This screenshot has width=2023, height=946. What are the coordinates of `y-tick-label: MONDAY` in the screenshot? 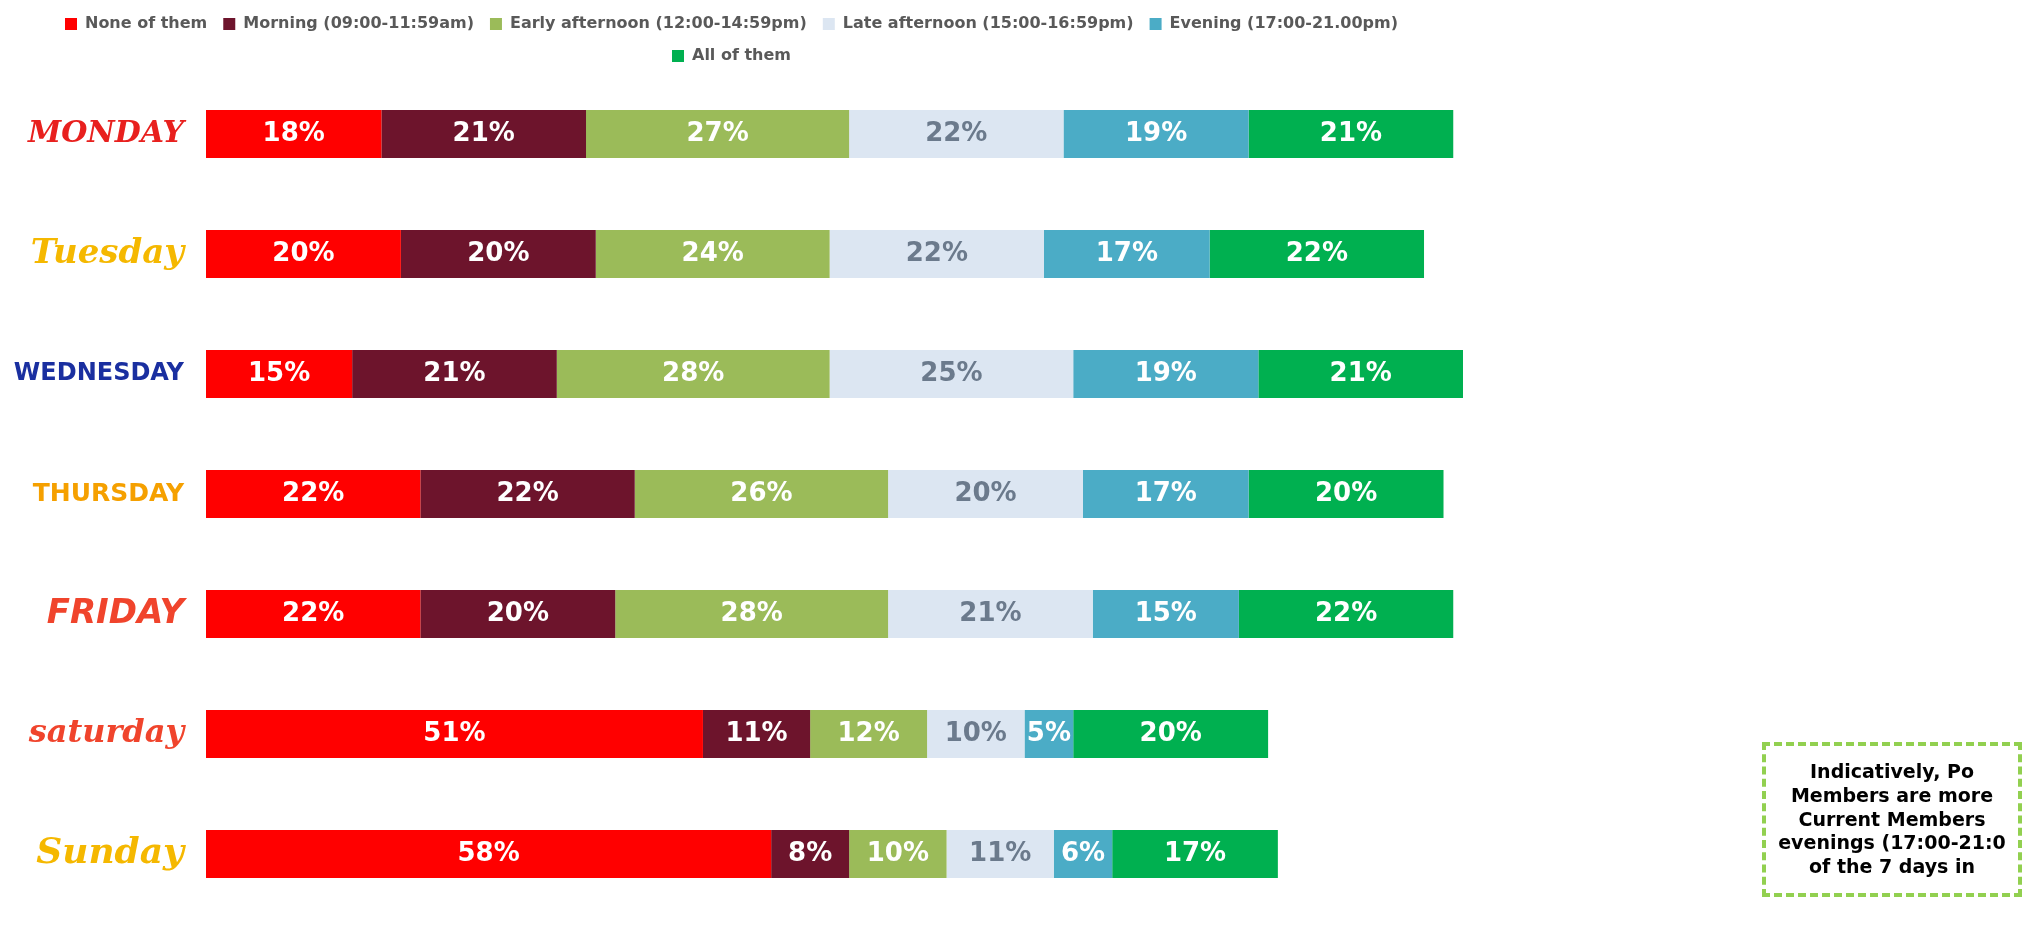 It's located at (107, 131).